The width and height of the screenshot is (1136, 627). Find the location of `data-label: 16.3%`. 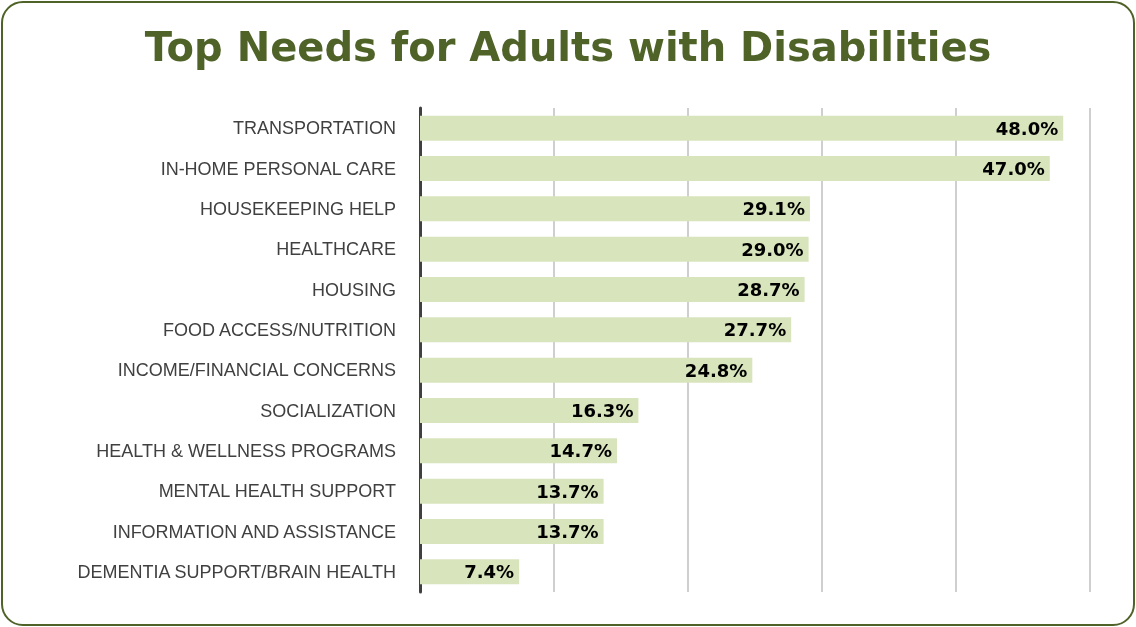

data-label: 16.3% is located at coordinates (602, 410).